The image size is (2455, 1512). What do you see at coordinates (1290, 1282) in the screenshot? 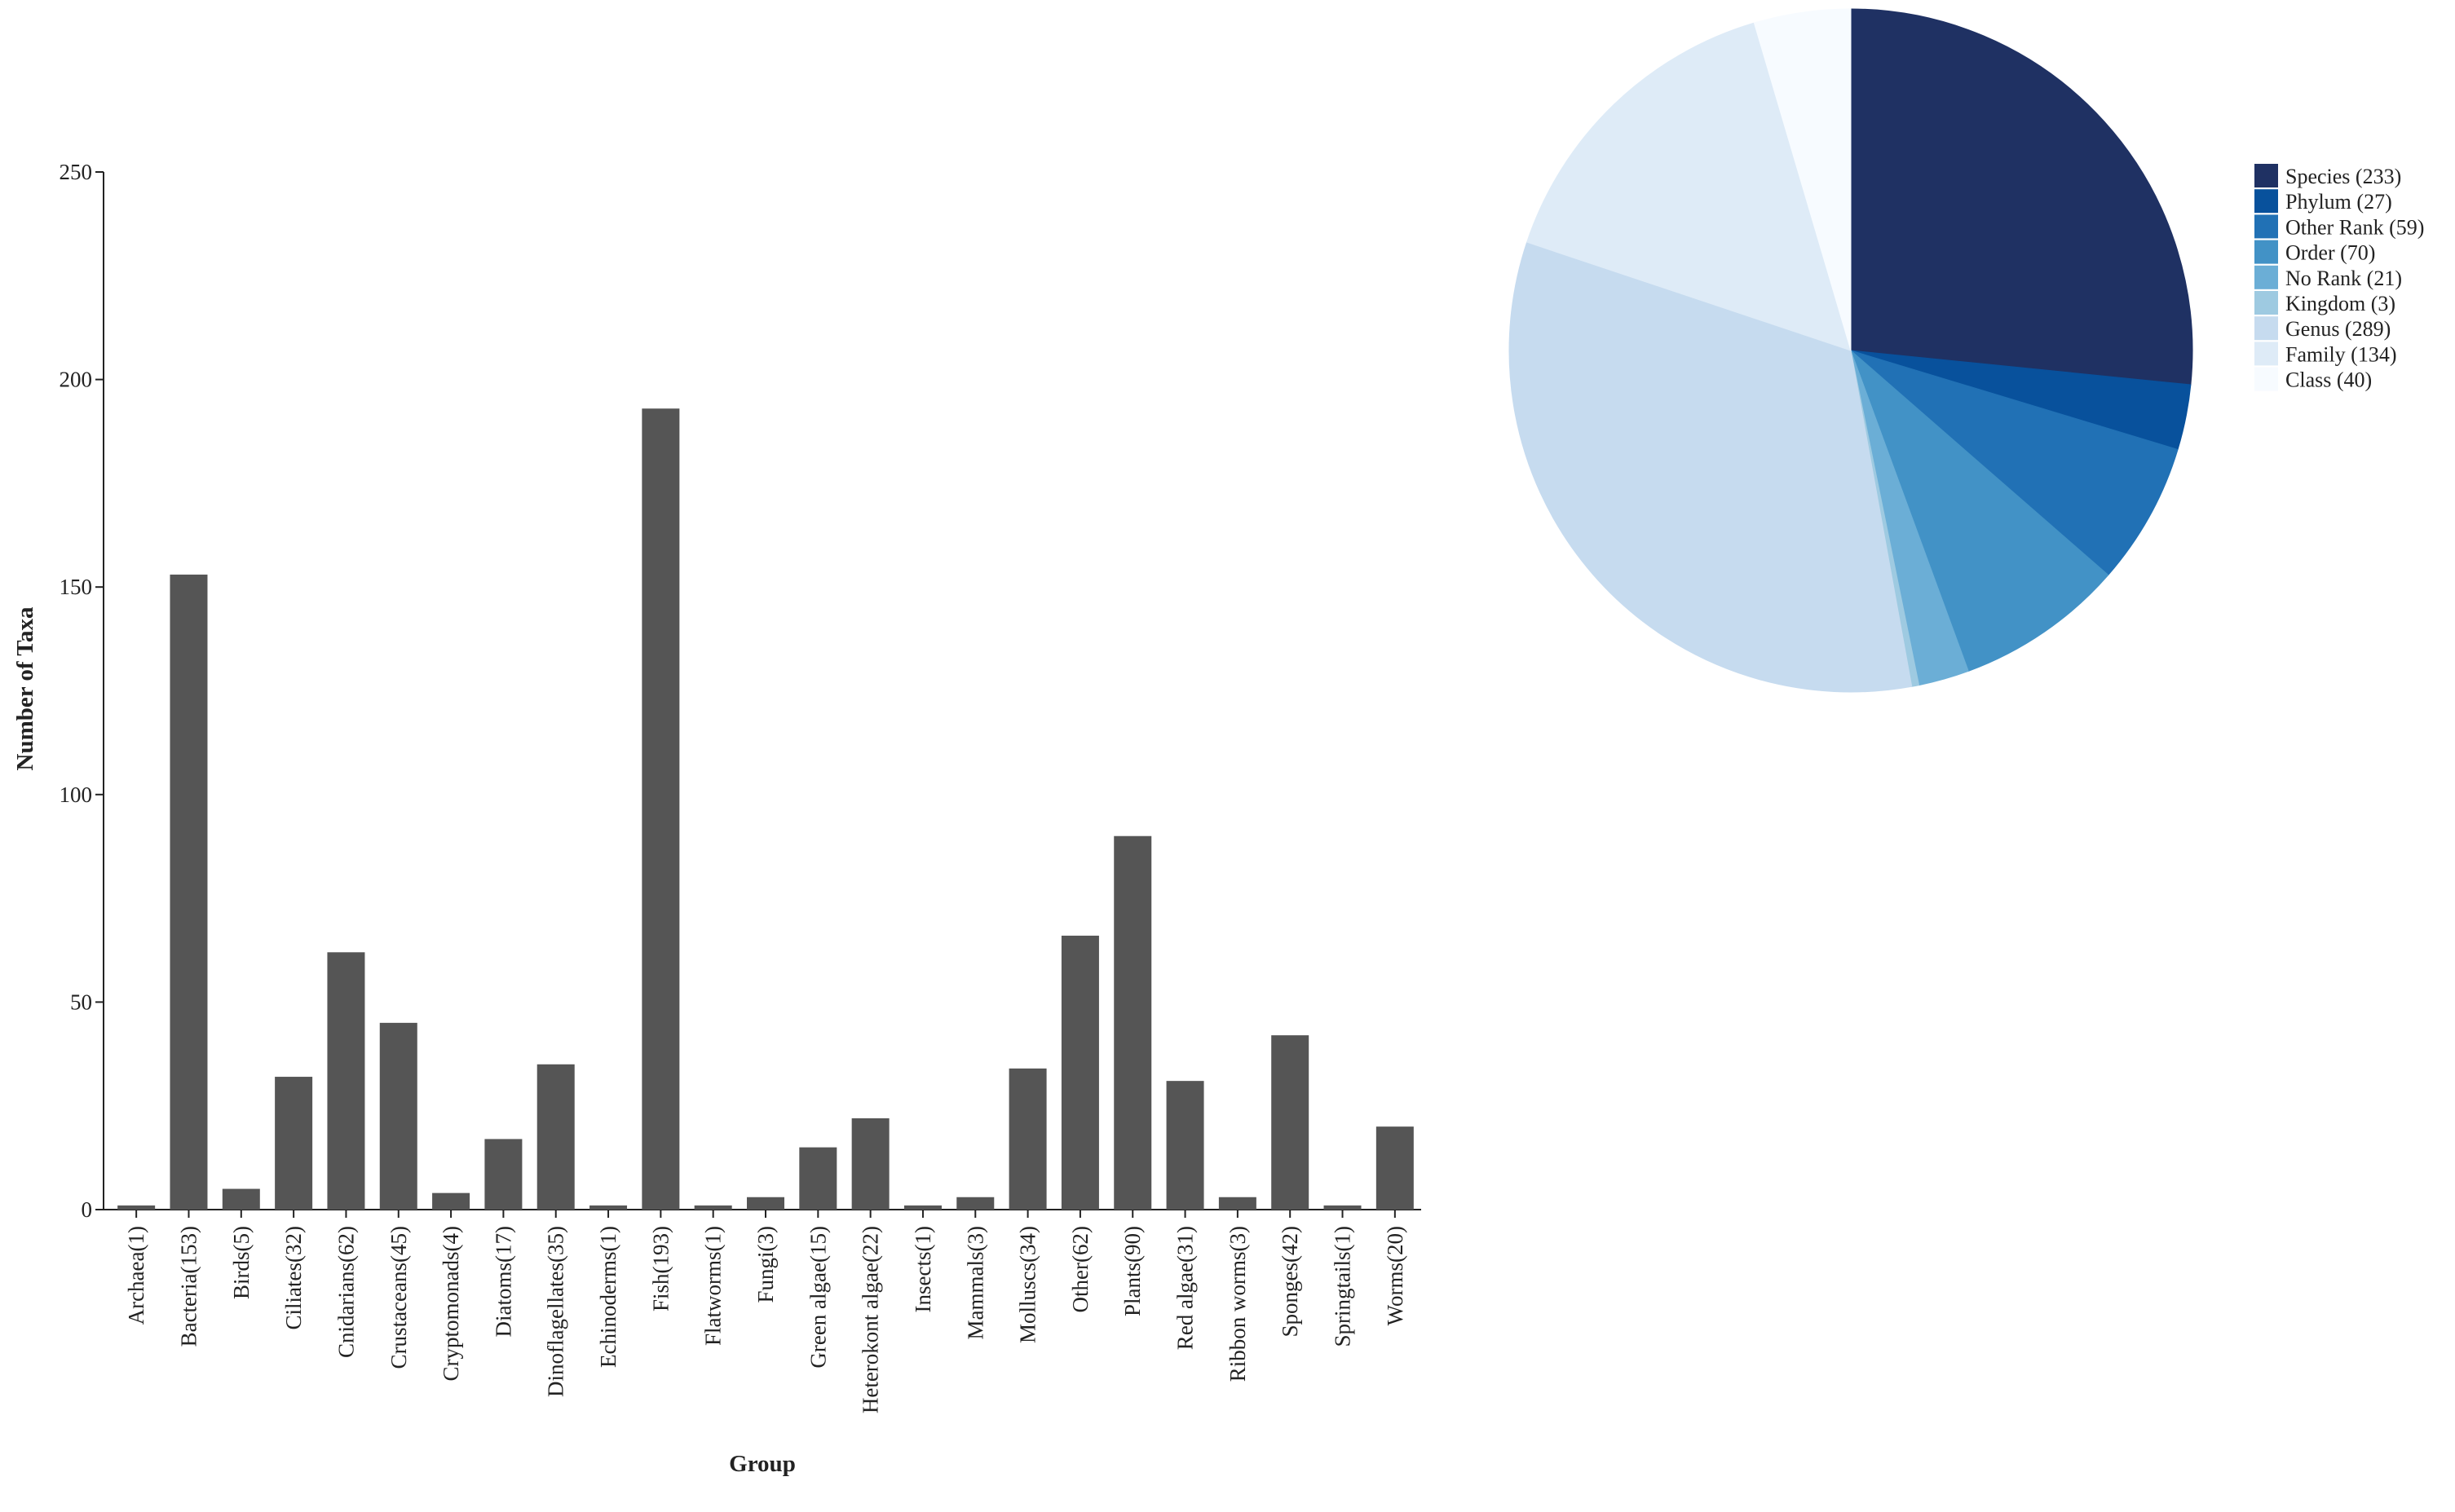
I see `x-tick-label: Sponges(42)` at bounding box center [1290, 1282].